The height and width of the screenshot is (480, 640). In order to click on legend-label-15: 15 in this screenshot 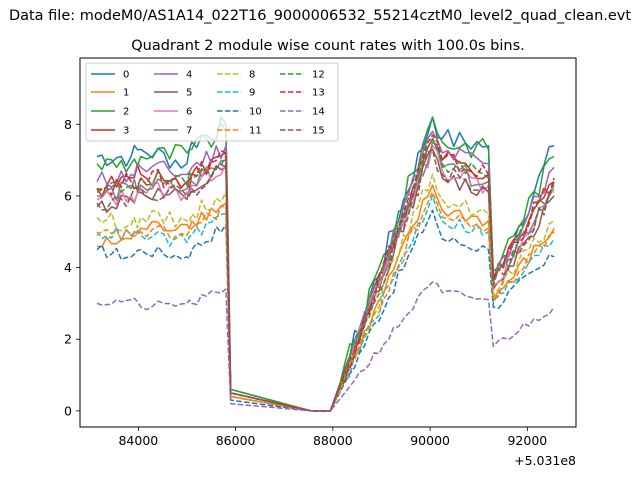, I will do `click(318, 131)`.